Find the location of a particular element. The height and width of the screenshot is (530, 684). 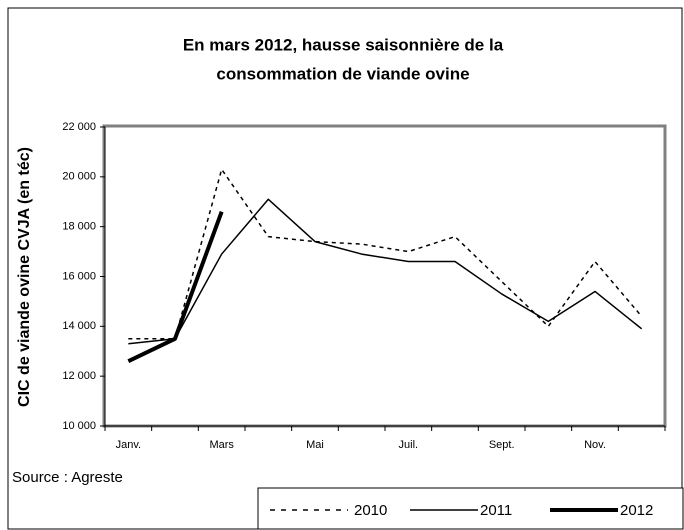

y-axis-label: CIC de viande ovine CVJA (en téc) is located at coordinates (24, 277).